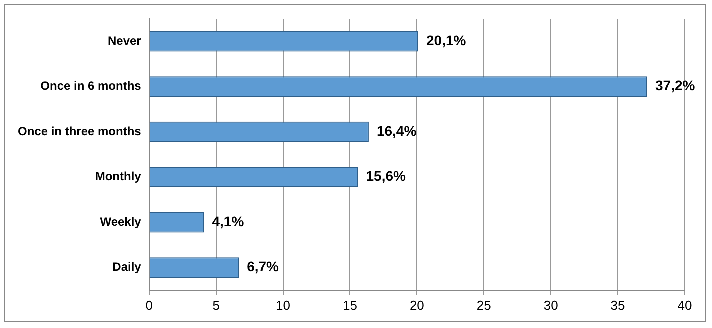  What do you see at coordinates (91, 86) in the screenshot?
I see `y-tick-label: Once in 6 months` at bounding box center [91, 86].